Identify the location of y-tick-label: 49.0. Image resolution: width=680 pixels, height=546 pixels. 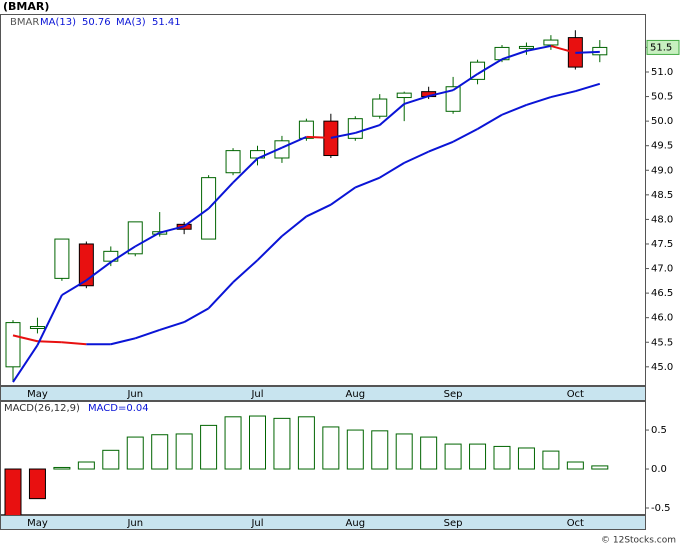
(662, 170).